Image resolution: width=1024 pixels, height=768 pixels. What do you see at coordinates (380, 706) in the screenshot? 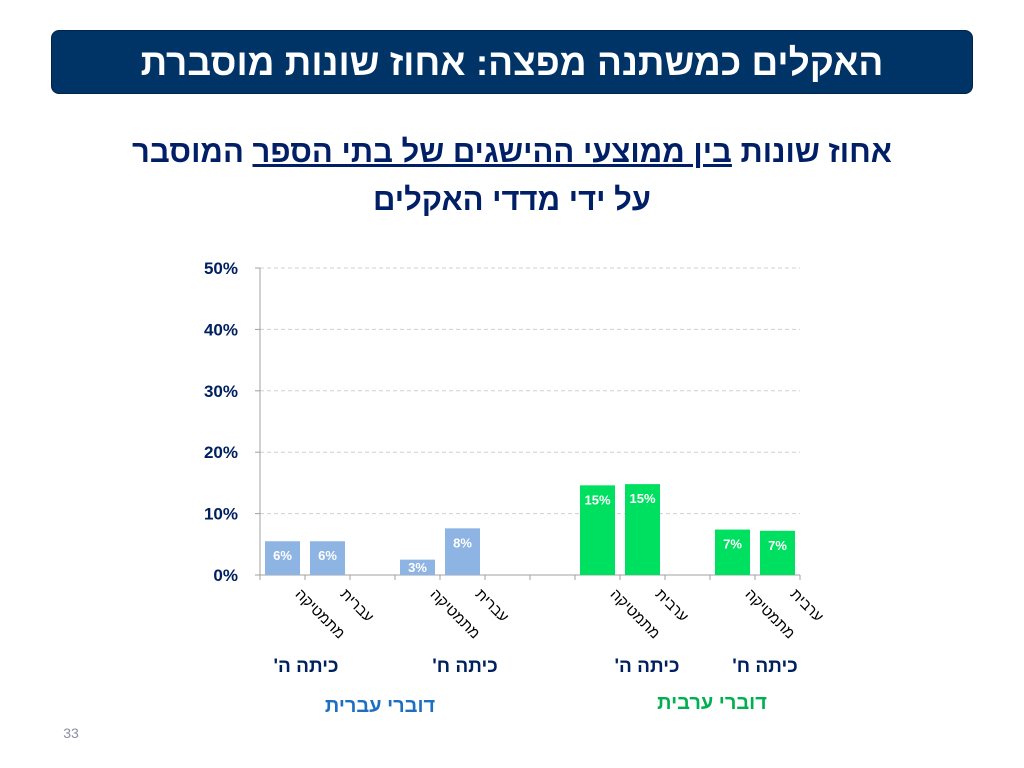
I see `group-label-hebrew: דוברי עברית` at bounding box center [380, 706].